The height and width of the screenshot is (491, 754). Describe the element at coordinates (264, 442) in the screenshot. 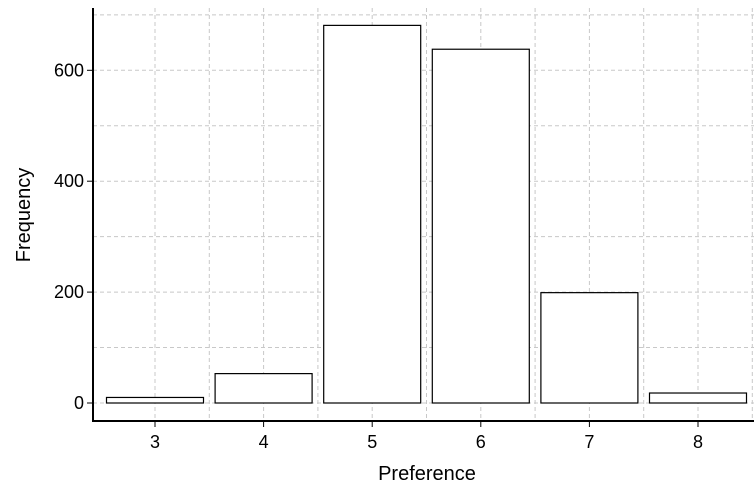

I see `x-tick-label: 4` at that location.